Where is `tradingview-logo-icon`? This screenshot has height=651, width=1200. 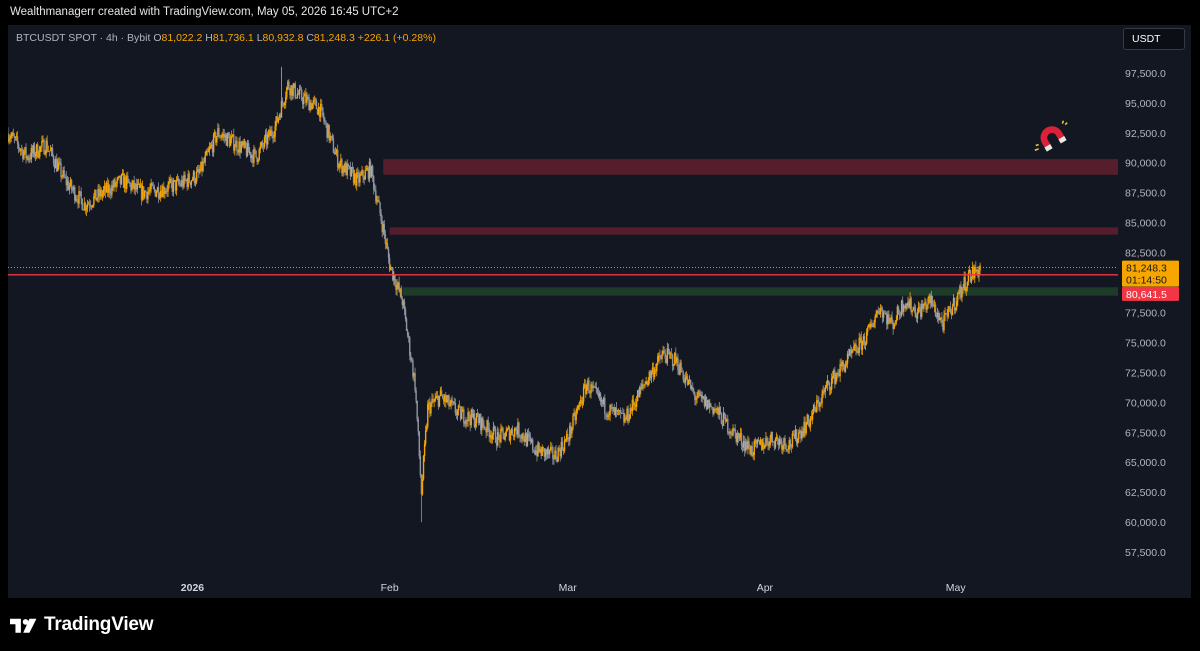 tradingview-logo-icon is located at coordinates (23, 625).